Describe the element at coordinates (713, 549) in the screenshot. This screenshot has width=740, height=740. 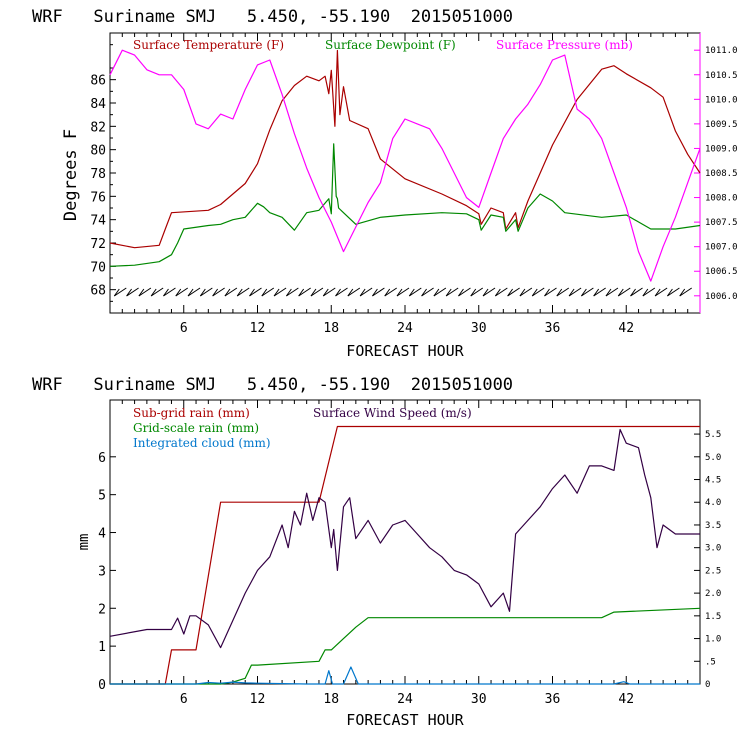
I see `chart2-y2-tick-label: 3.0` at that location.